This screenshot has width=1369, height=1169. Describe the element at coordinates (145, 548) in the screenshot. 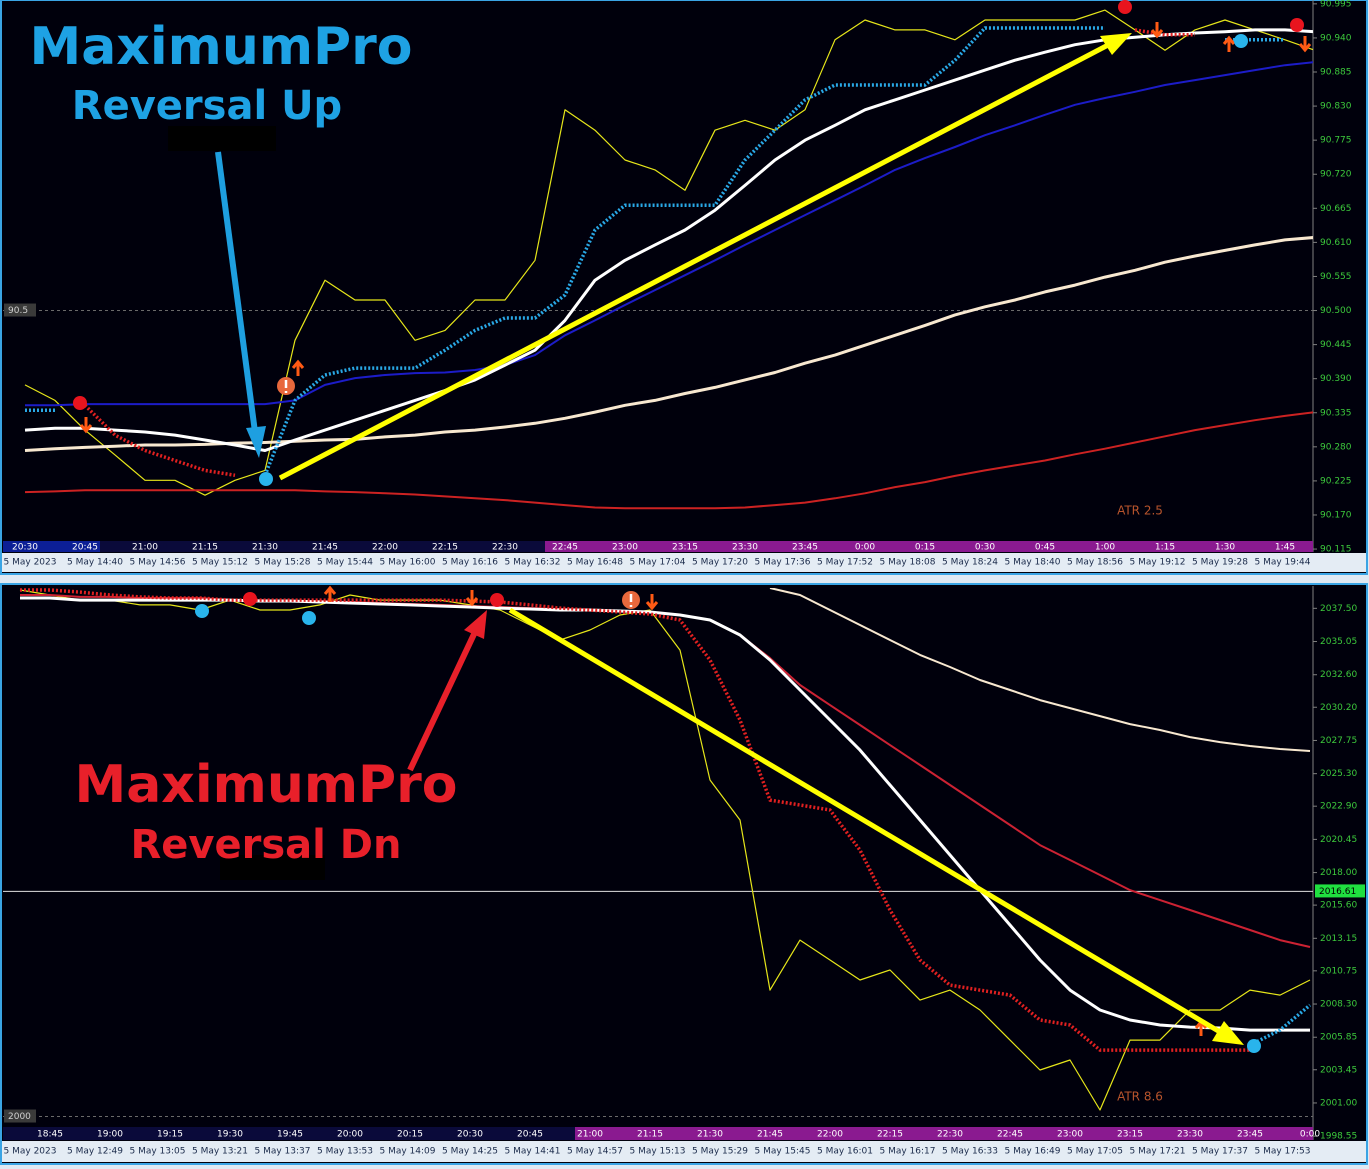

I see `x-tick-label: 21:00` at that location.